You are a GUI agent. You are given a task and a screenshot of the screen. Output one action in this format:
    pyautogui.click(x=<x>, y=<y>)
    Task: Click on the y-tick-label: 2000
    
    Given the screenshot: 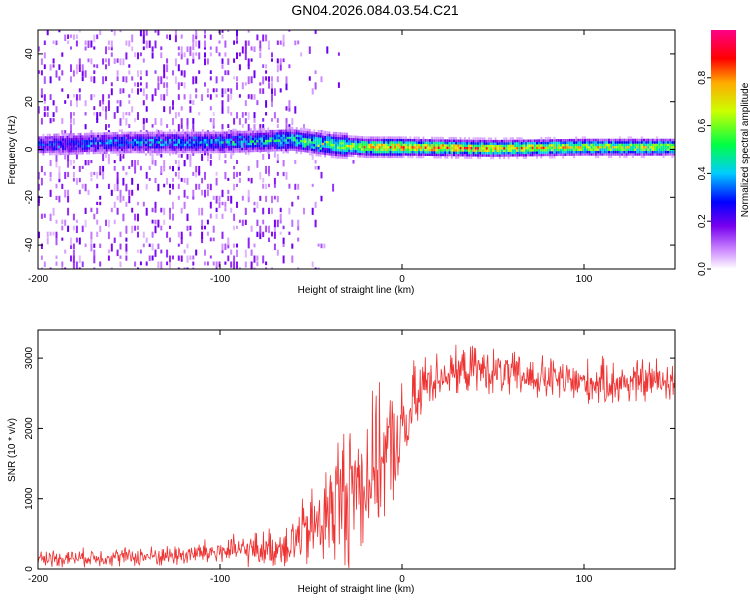 What is the action you would take?
    pyautogui.click(x=29, y=428)
    